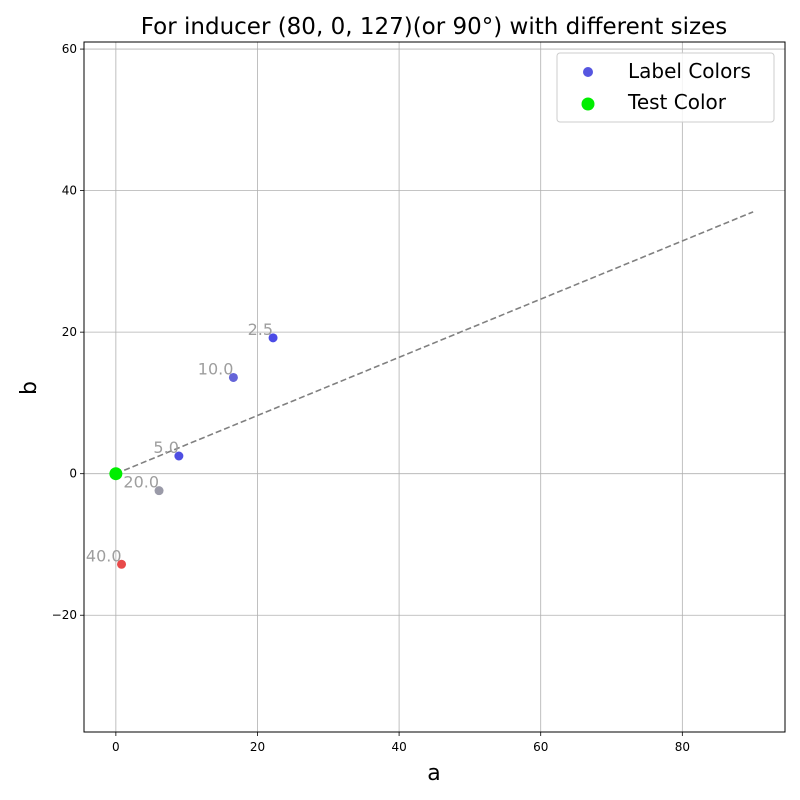  What do you see at coordinates (689, 71) in the screenshot?
I see `legend-label-label-colors: Label Colors` at bounding box center [689, 71].